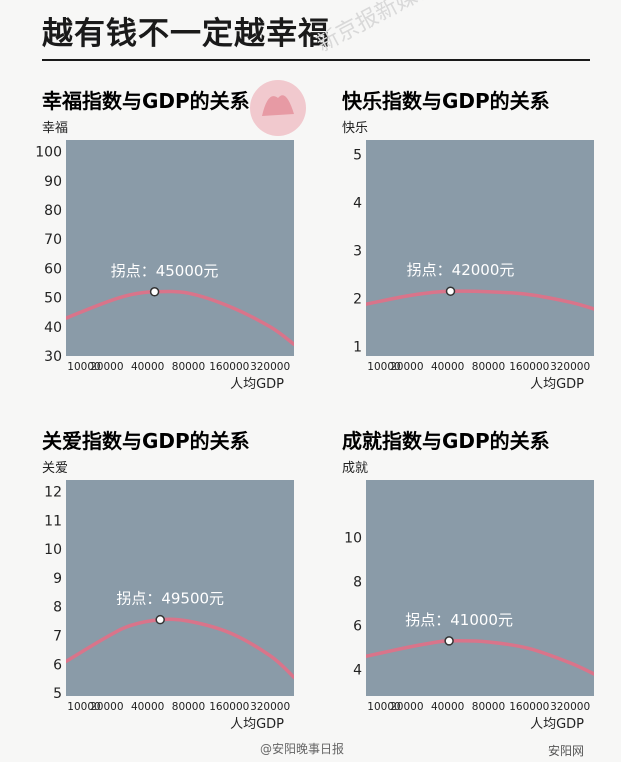 This screenshot has height=762, width=621. Describe the element at coordinates (278, 108) in the screenshot. I see `watermark-logo-icon` at that location.